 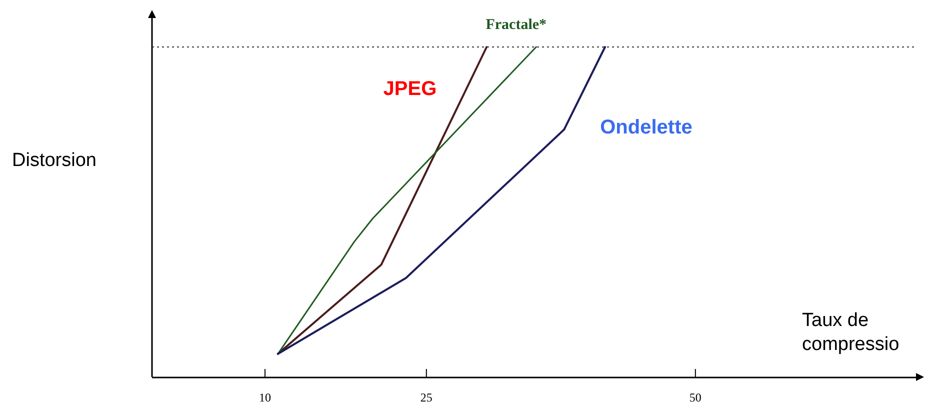 I want to click on x-tick-label: 10, so click(x=264, y=397).